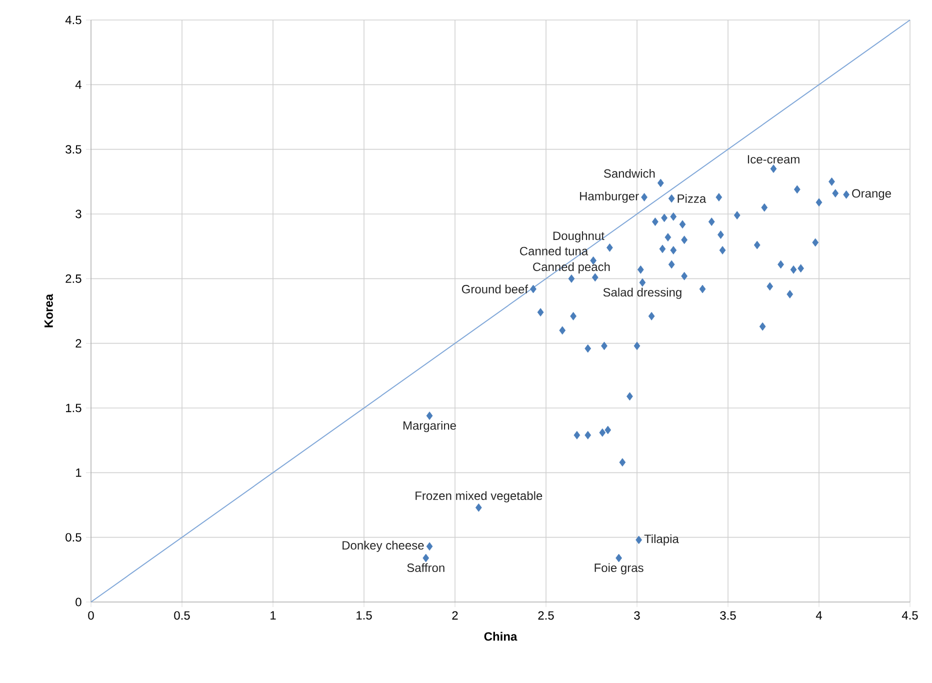 Image resolution: width=932 pixels, height=683 pixels. Describe the element at coordinates (91, 615) in the screenshot. I see `x-tick-label: 0` at that location.